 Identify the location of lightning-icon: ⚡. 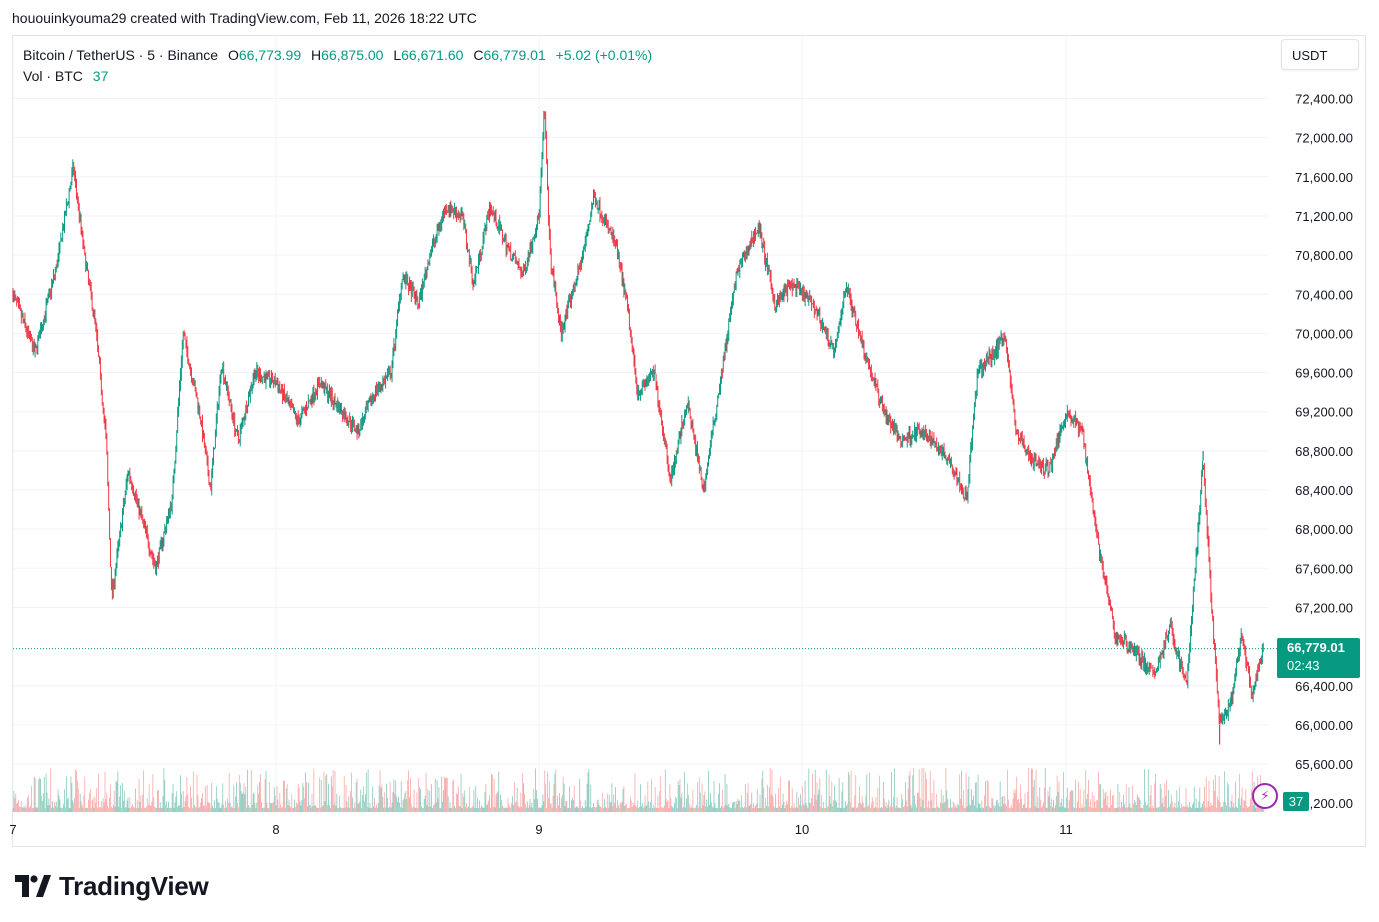
(1265, 796).